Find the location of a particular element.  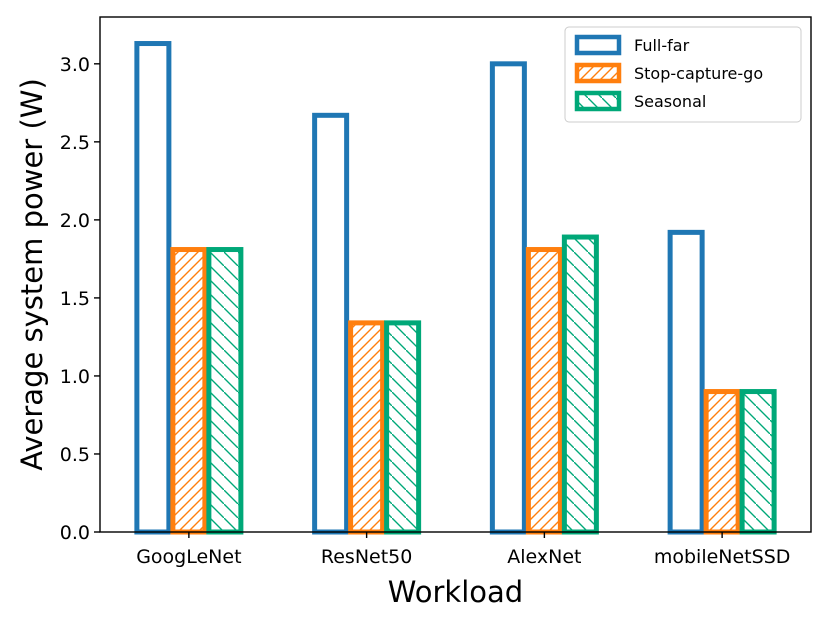

y-axis: 0.0 0.5 1.0 1.5 2.0 2.5 3.0 is located at coordinates (80, 299).